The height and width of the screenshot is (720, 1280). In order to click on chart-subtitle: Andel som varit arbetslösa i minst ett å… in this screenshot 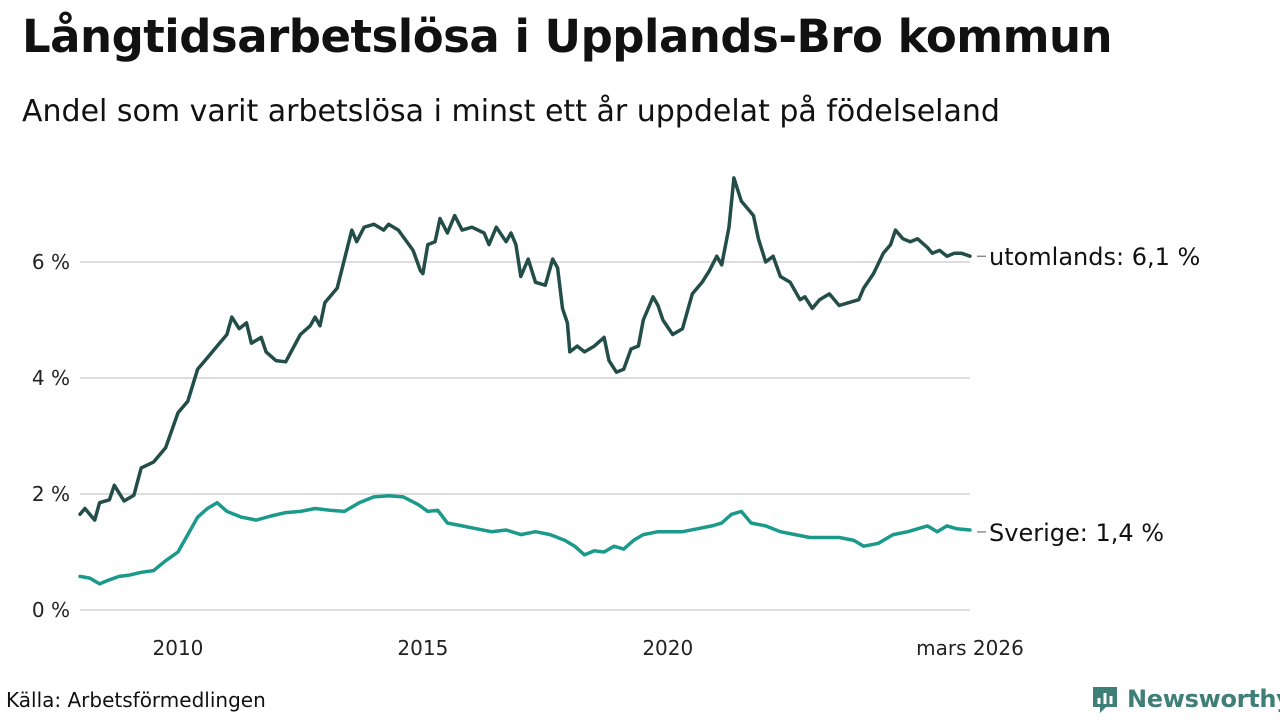, I will do `click(511, 111)`.